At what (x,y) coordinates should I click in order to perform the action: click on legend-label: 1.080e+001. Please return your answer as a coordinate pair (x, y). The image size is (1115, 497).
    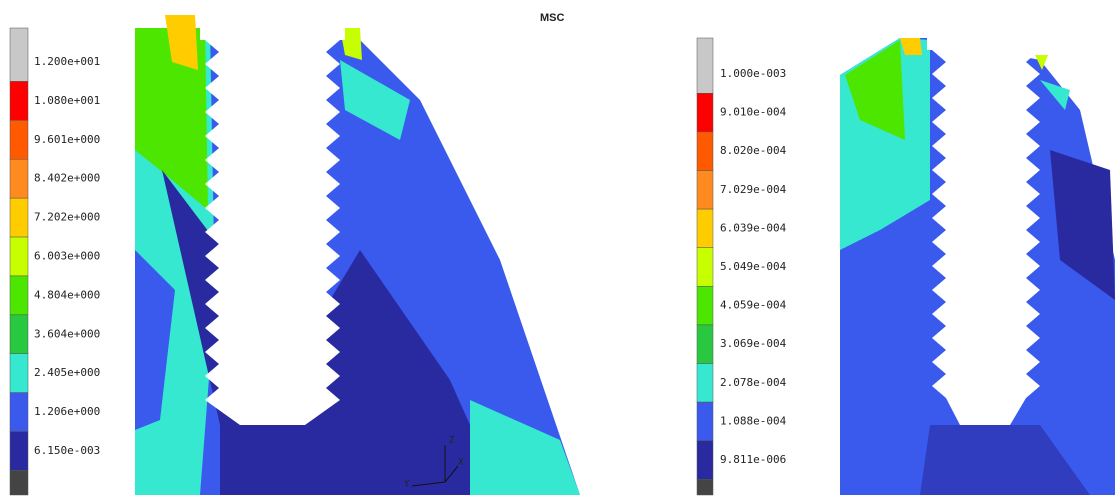
    Looking at the image, I should click on (67, 100).